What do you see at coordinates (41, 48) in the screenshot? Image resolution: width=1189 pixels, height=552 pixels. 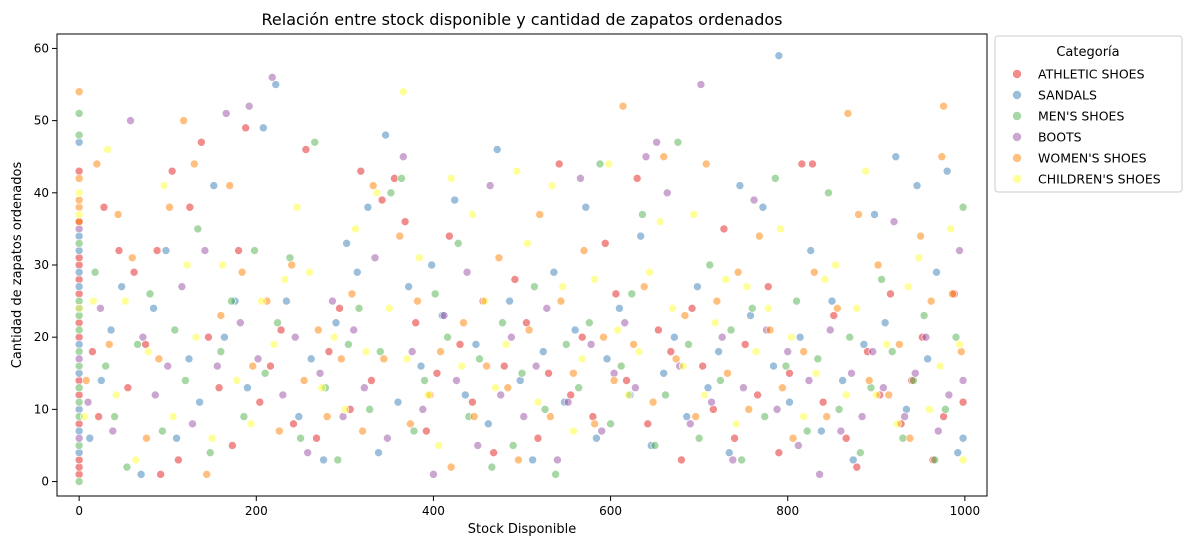 I see `y-tick-label: 60` at bounding box center [41, 48].